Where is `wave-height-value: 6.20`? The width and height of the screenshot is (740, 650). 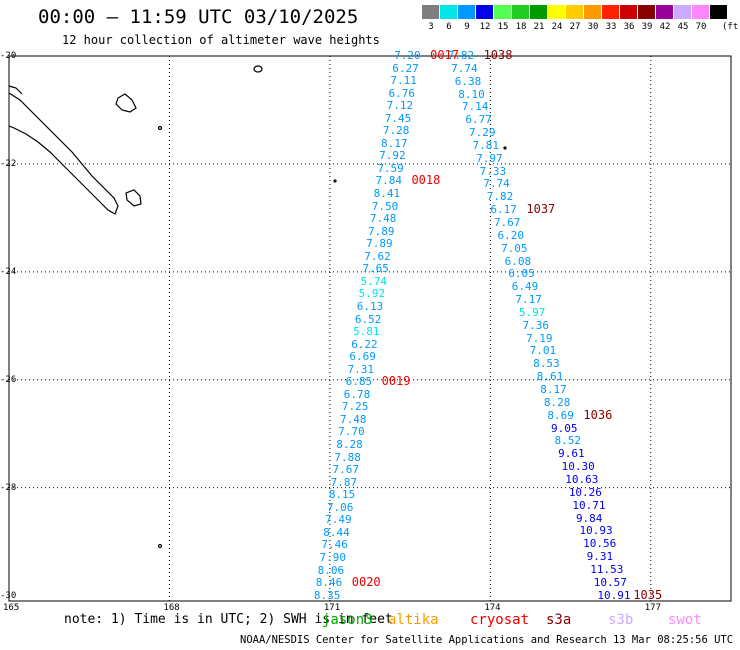
wave-height-value: 6.20 is located at coordinates (511, 235).